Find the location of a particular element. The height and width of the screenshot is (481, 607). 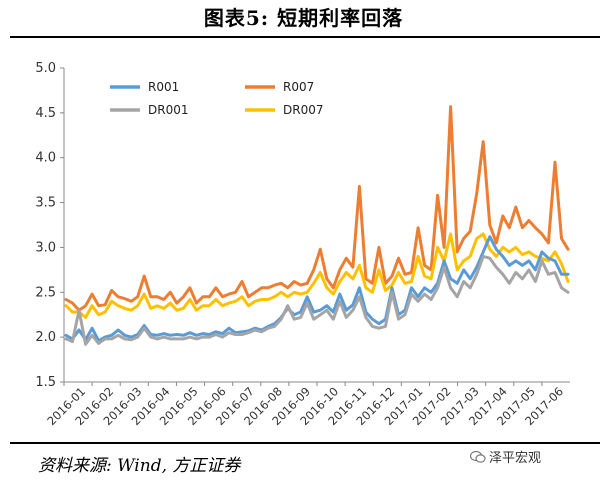

y-tick-label: 2.0 is located at coordinates (45, 337).